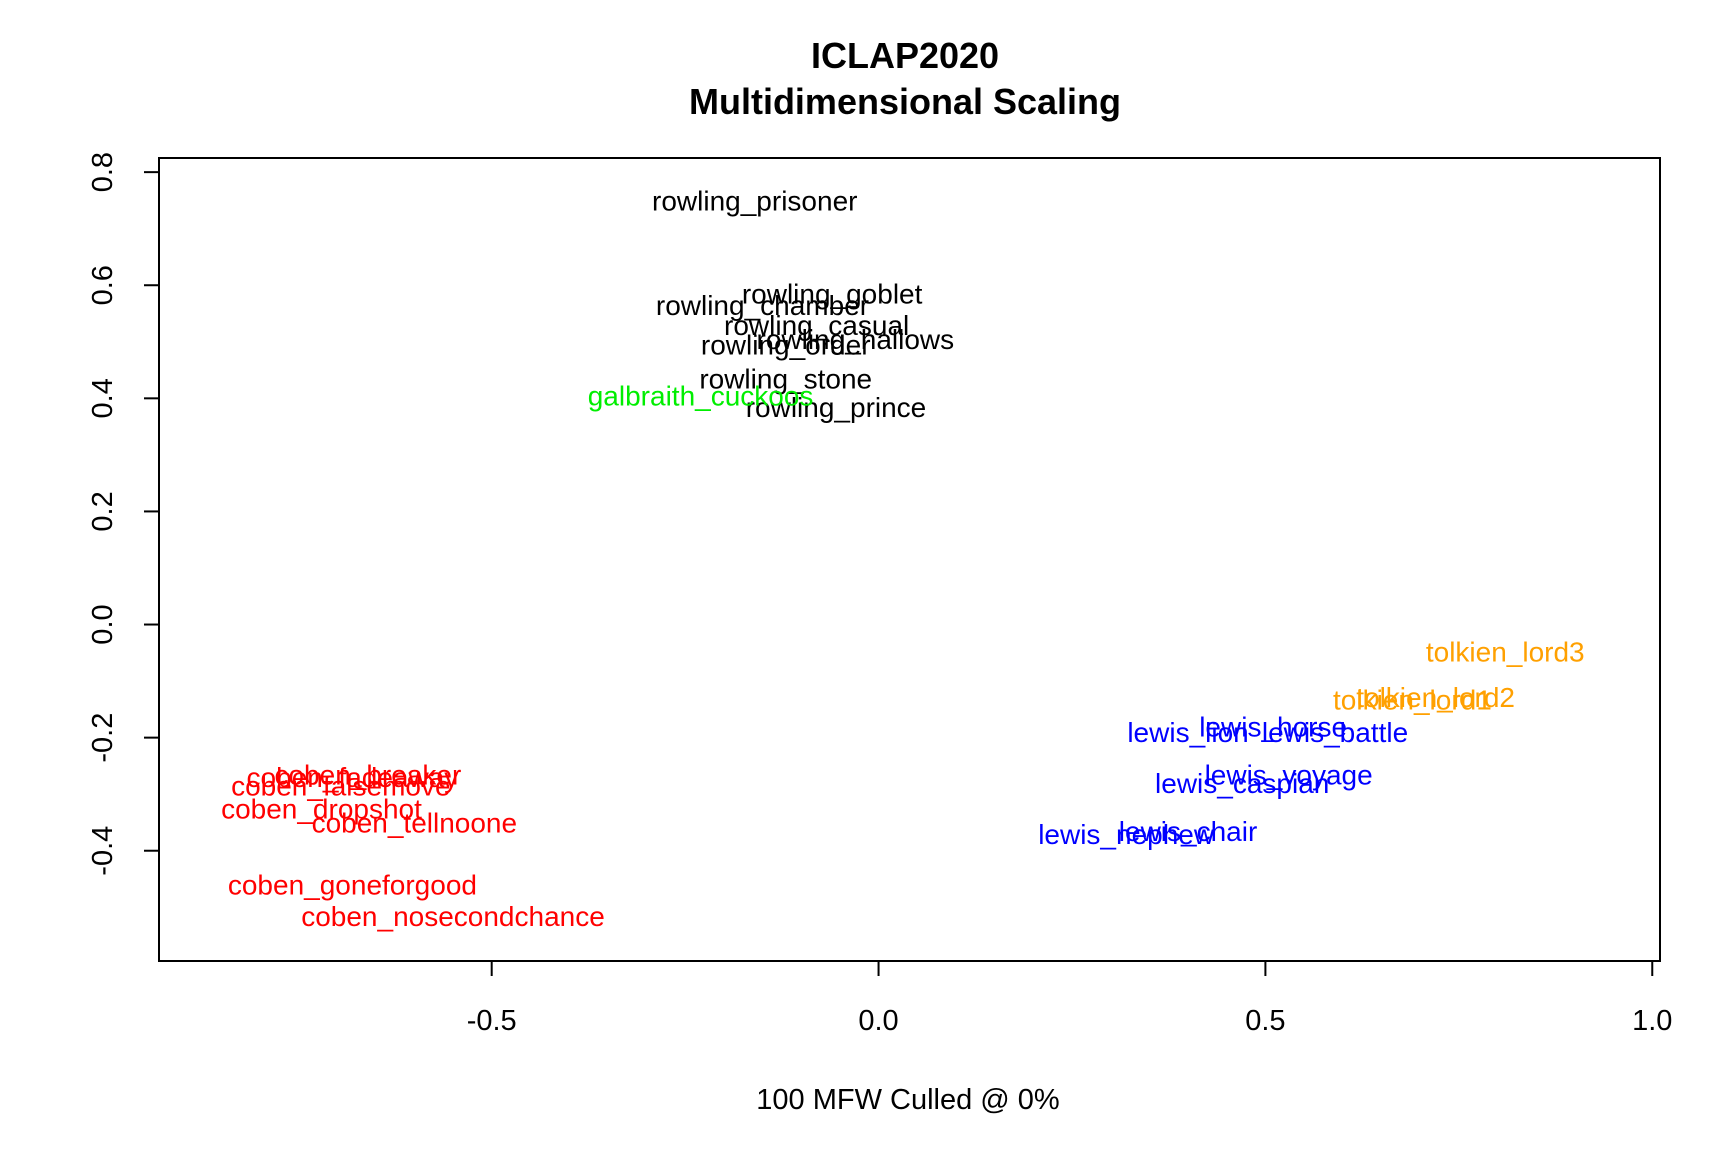 The image size is (1728, 1152). Describe the element at coordinates (905, 55) in the screenshot. I see `chart-title-line-1: ICLAP2020` at that location.